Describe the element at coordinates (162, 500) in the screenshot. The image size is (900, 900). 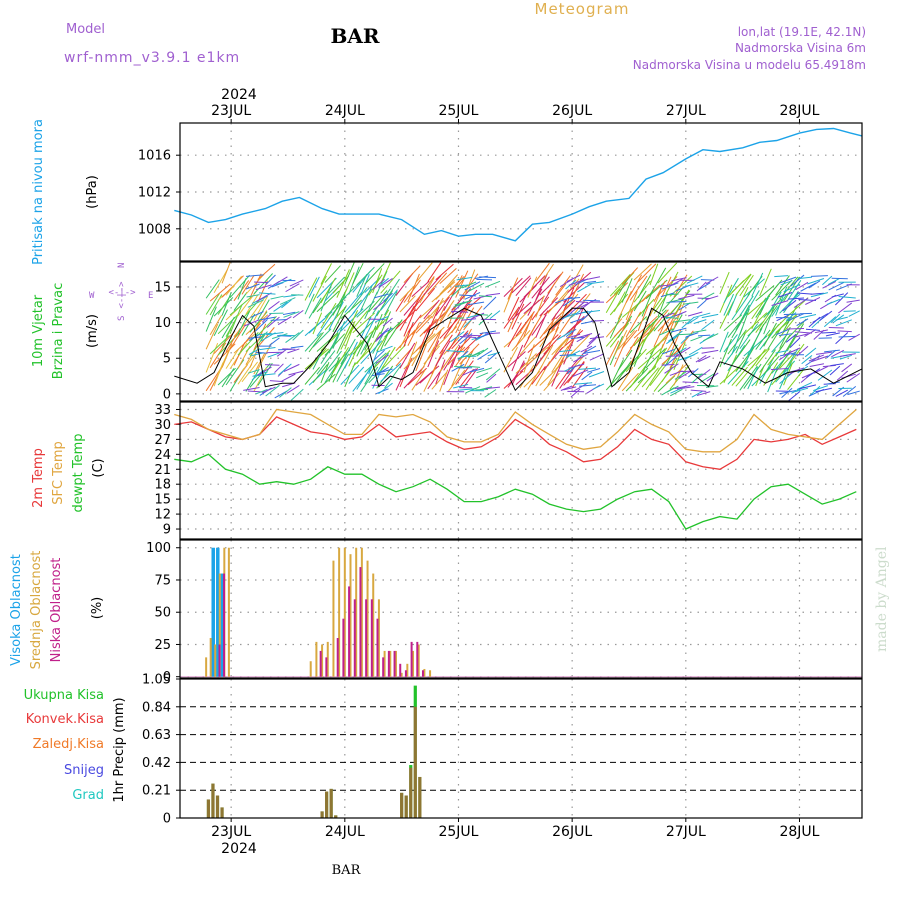
I see `y-tick-label: 15` at that location.